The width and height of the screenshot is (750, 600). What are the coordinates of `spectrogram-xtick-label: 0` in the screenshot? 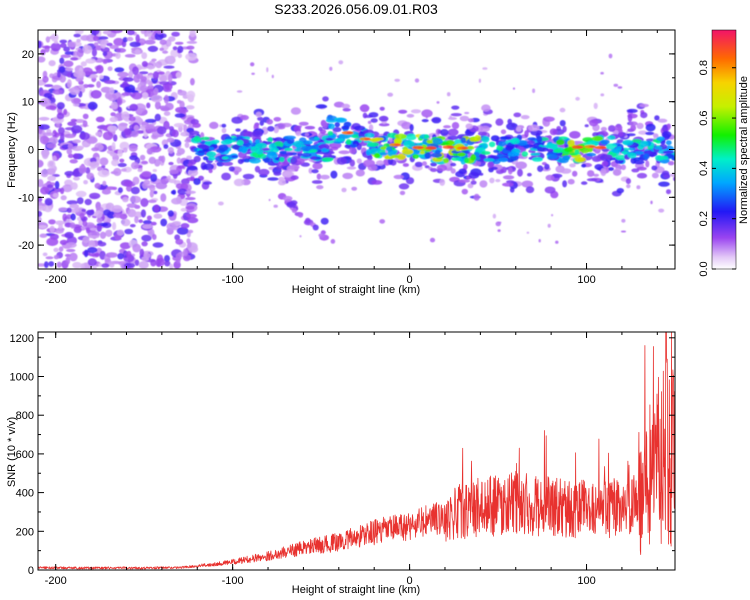 It's located at (410, 280).